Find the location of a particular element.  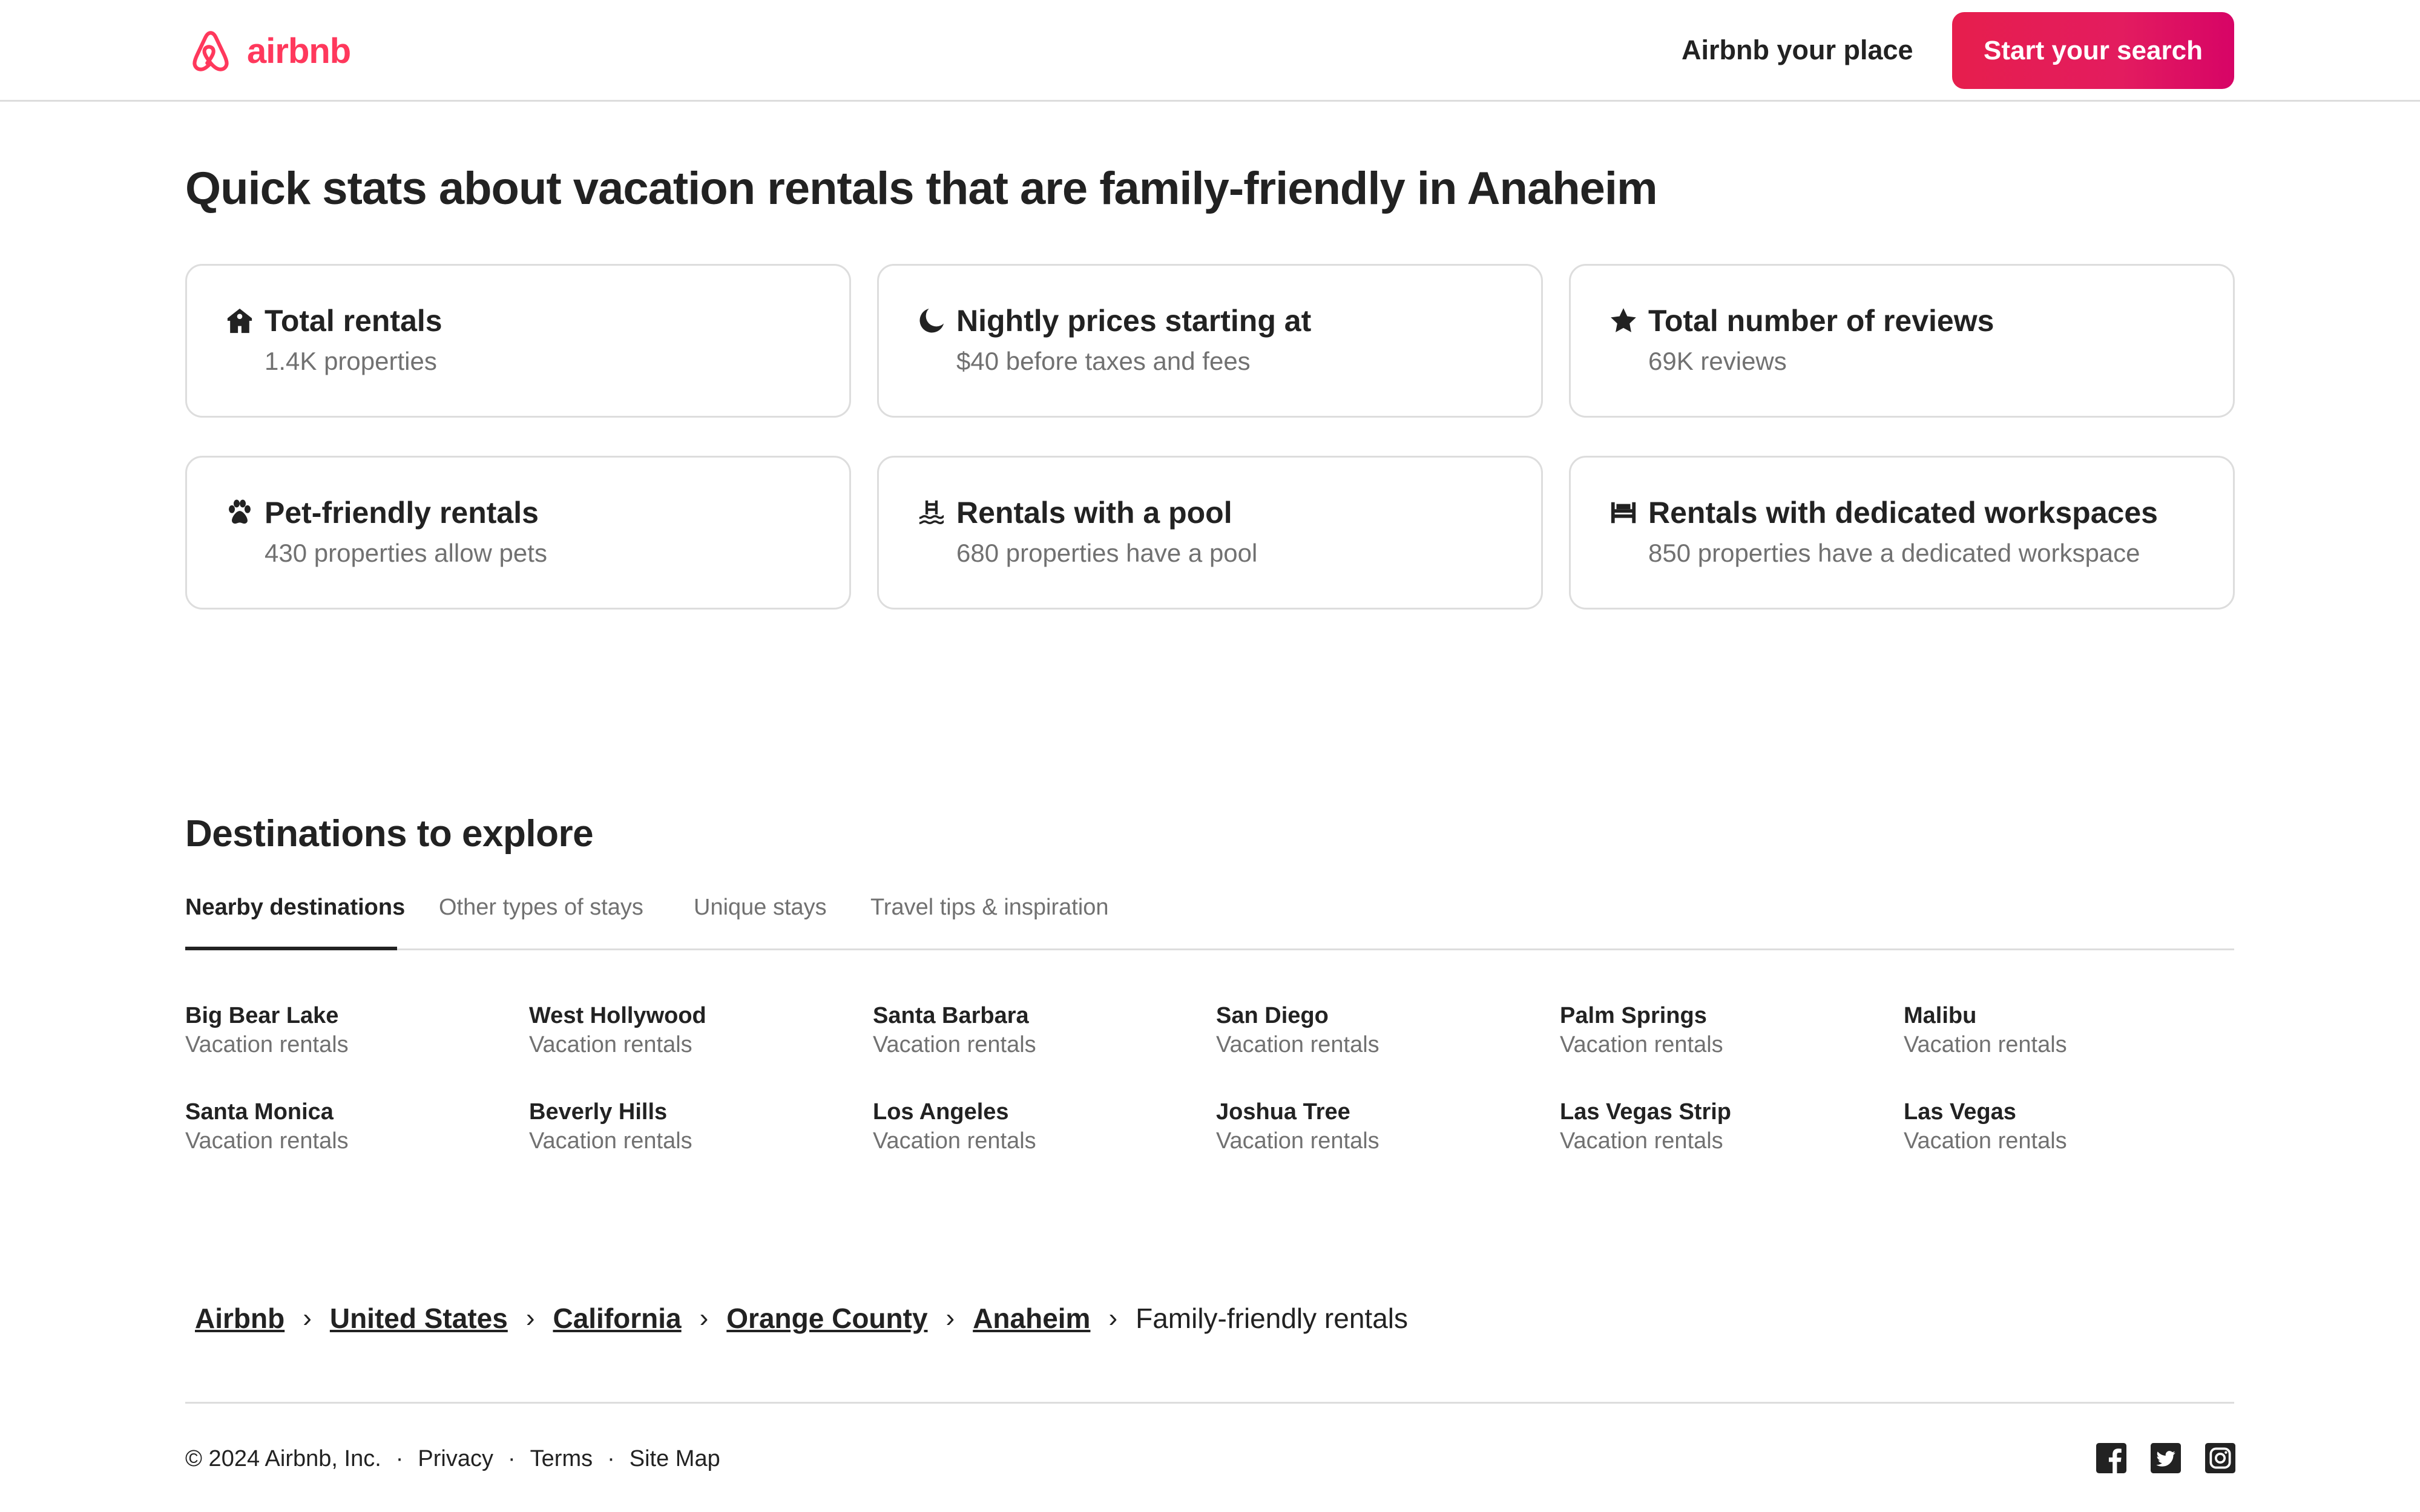

star-icon is located at coordinates (1624, 320).